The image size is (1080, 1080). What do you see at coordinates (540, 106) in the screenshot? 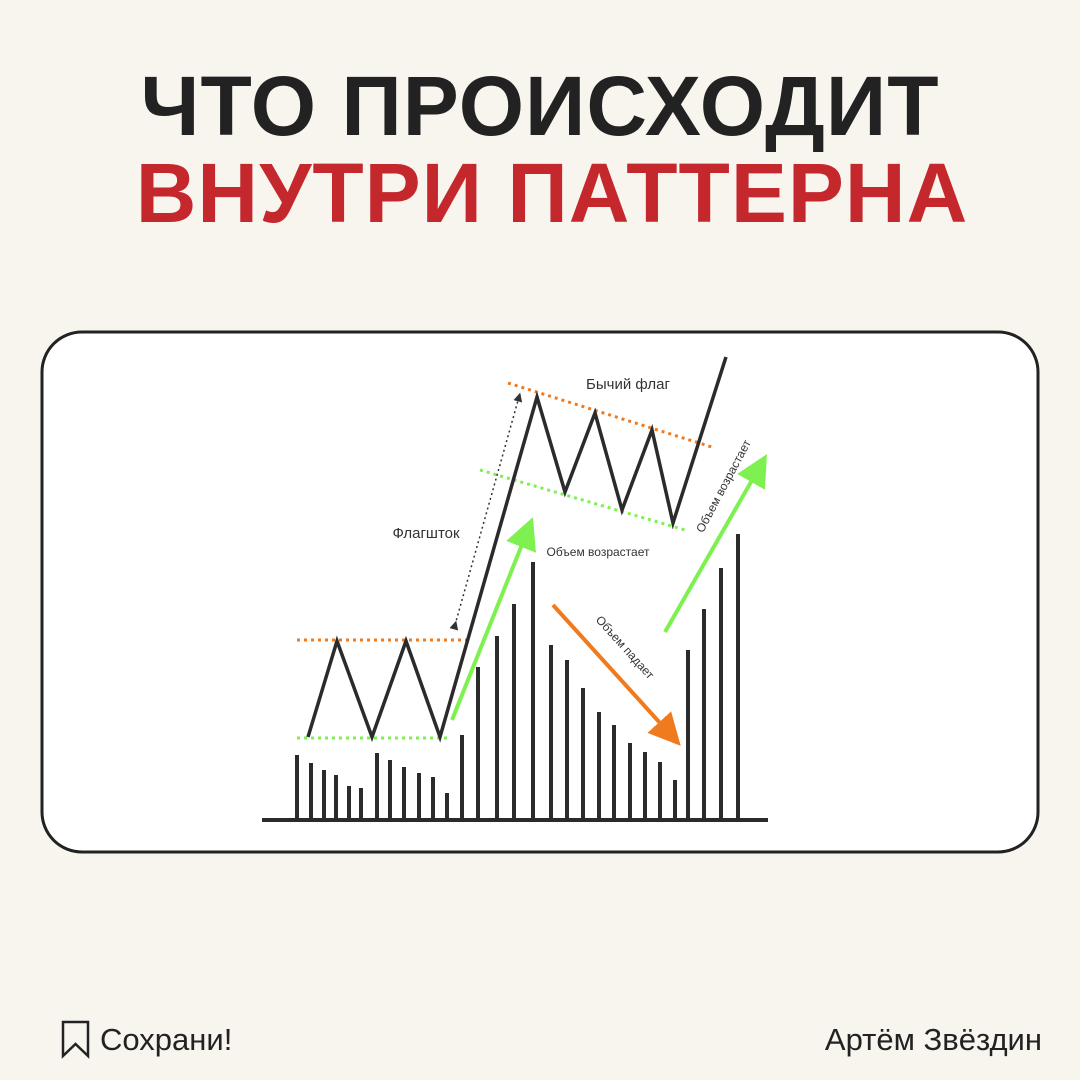
I see `title-line1: ЧТО ПРОИСХОДИТ` at bounding box center [540, 106].